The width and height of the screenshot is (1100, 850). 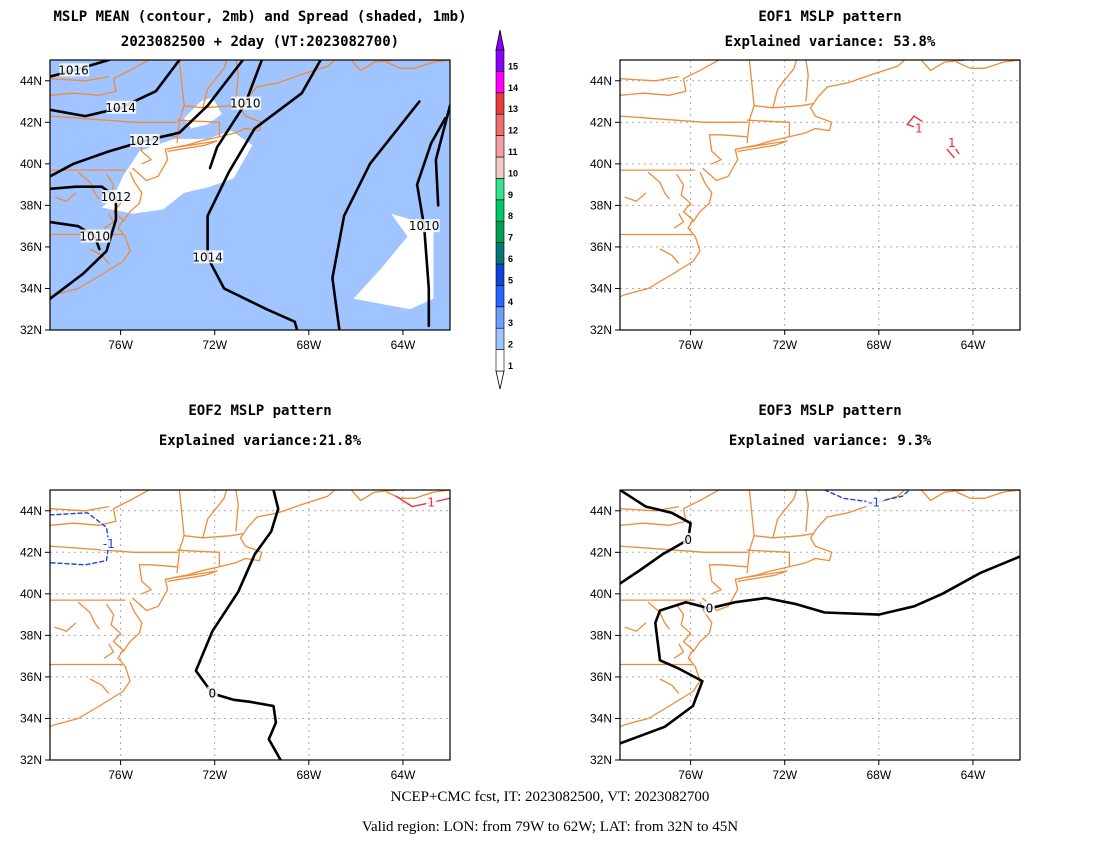 I want to click on contour-label: 1, so click(x=919, y=128).